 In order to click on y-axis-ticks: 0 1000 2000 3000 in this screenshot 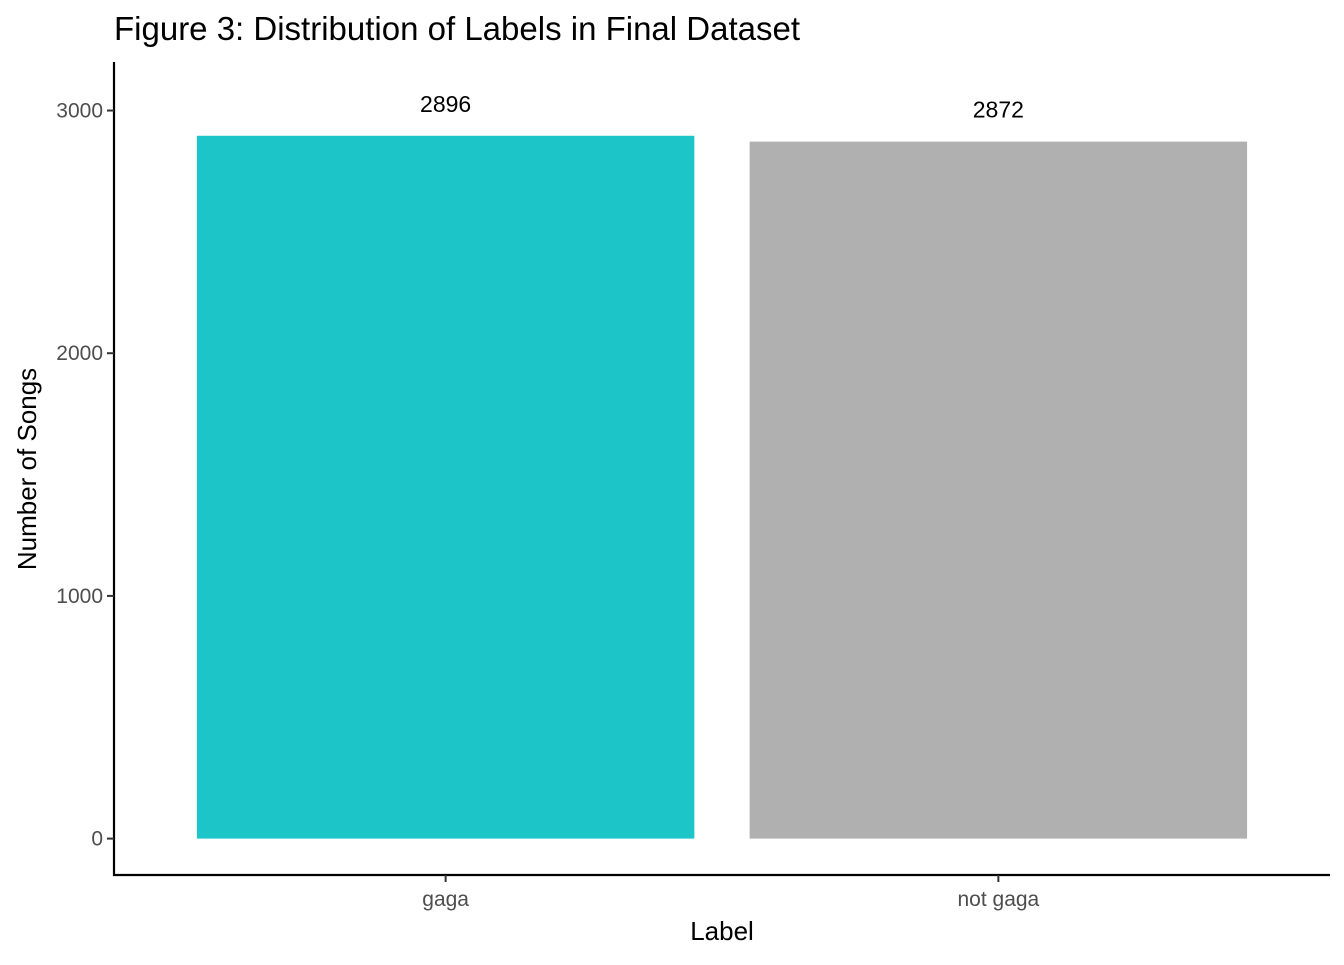, I will do `click(85, 475)`.